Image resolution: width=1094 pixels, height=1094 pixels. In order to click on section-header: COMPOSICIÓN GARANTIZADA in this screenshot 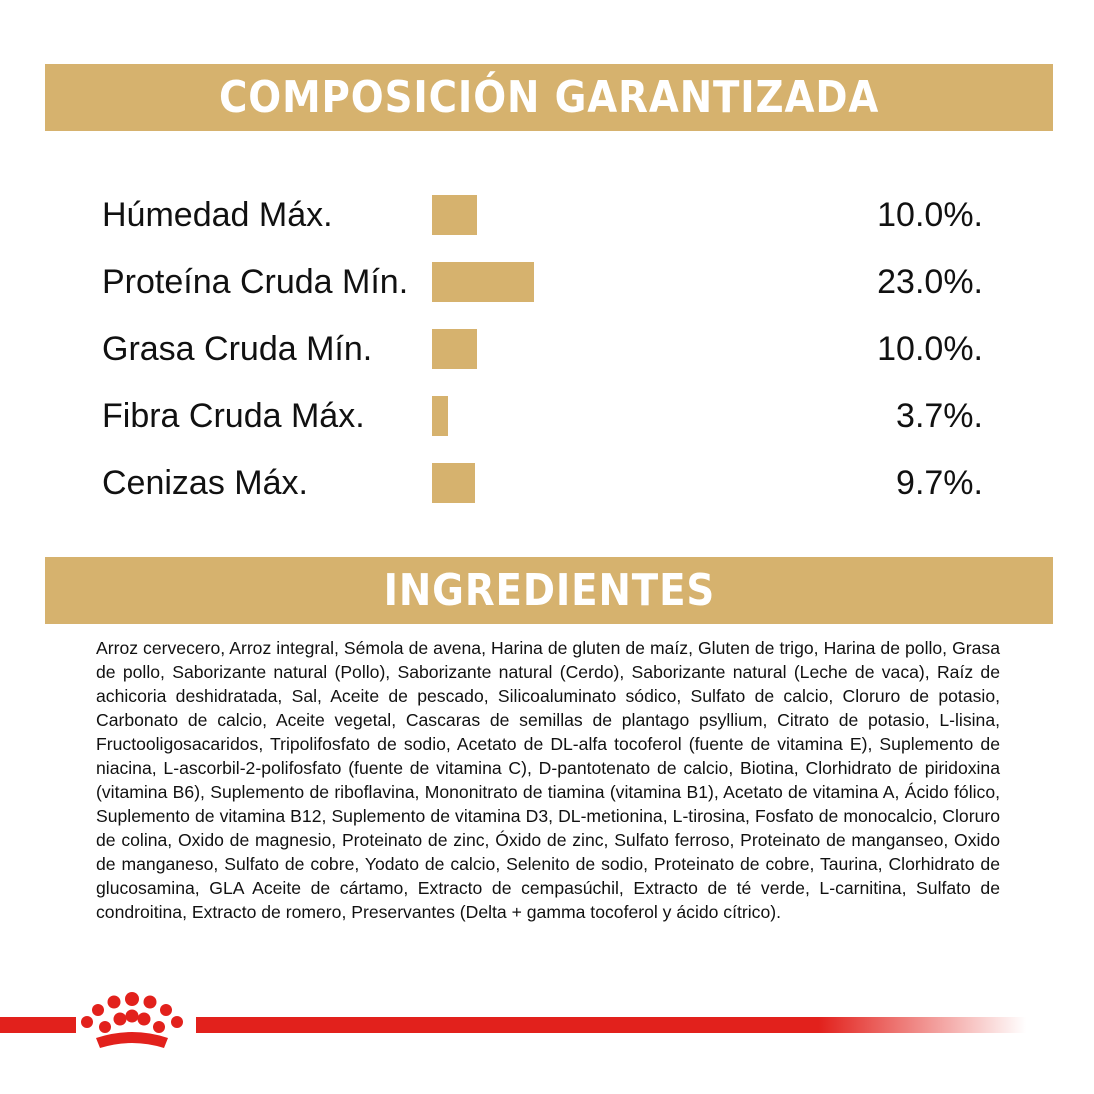, I will do `click(549, 97)`.